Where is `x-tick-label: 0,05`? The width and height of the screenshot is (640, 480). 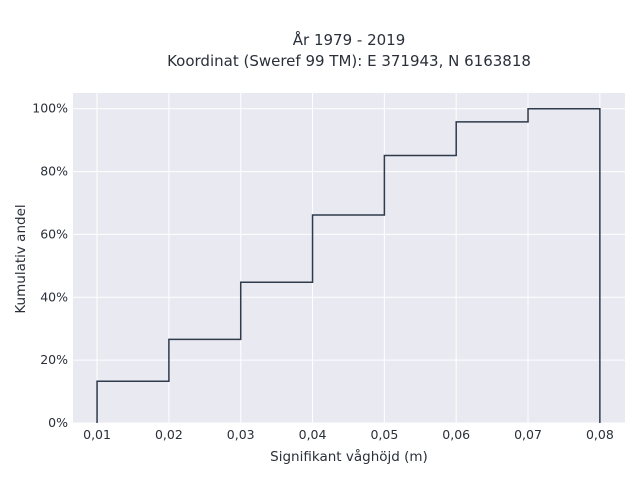
x-tick-label: 0,05 is located at coordinates (384, 434).